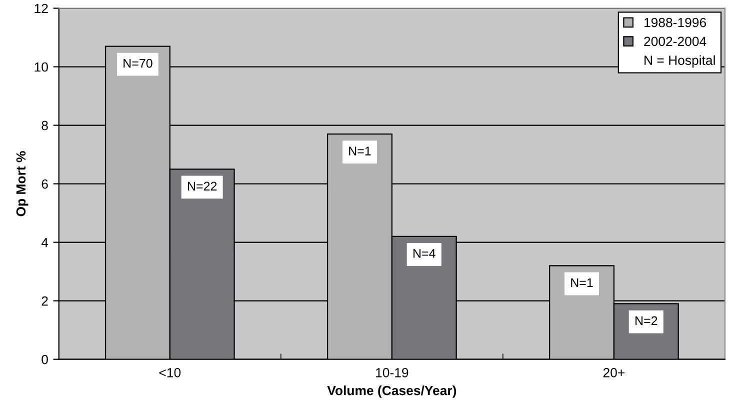  What do you see at coordinates (613, 373) in the screenshot?
I see `x-tick-label: 20+` at bounding box center [613, 373].